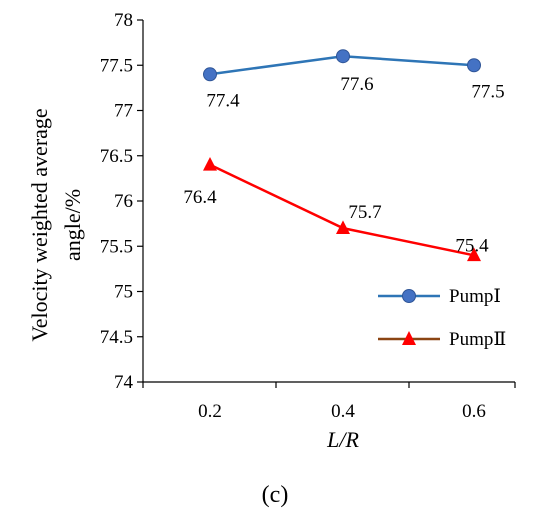 The width and height of the screenshot is (550, 524). I want to click on y-tick-label: 76.5, so click(116, 156).